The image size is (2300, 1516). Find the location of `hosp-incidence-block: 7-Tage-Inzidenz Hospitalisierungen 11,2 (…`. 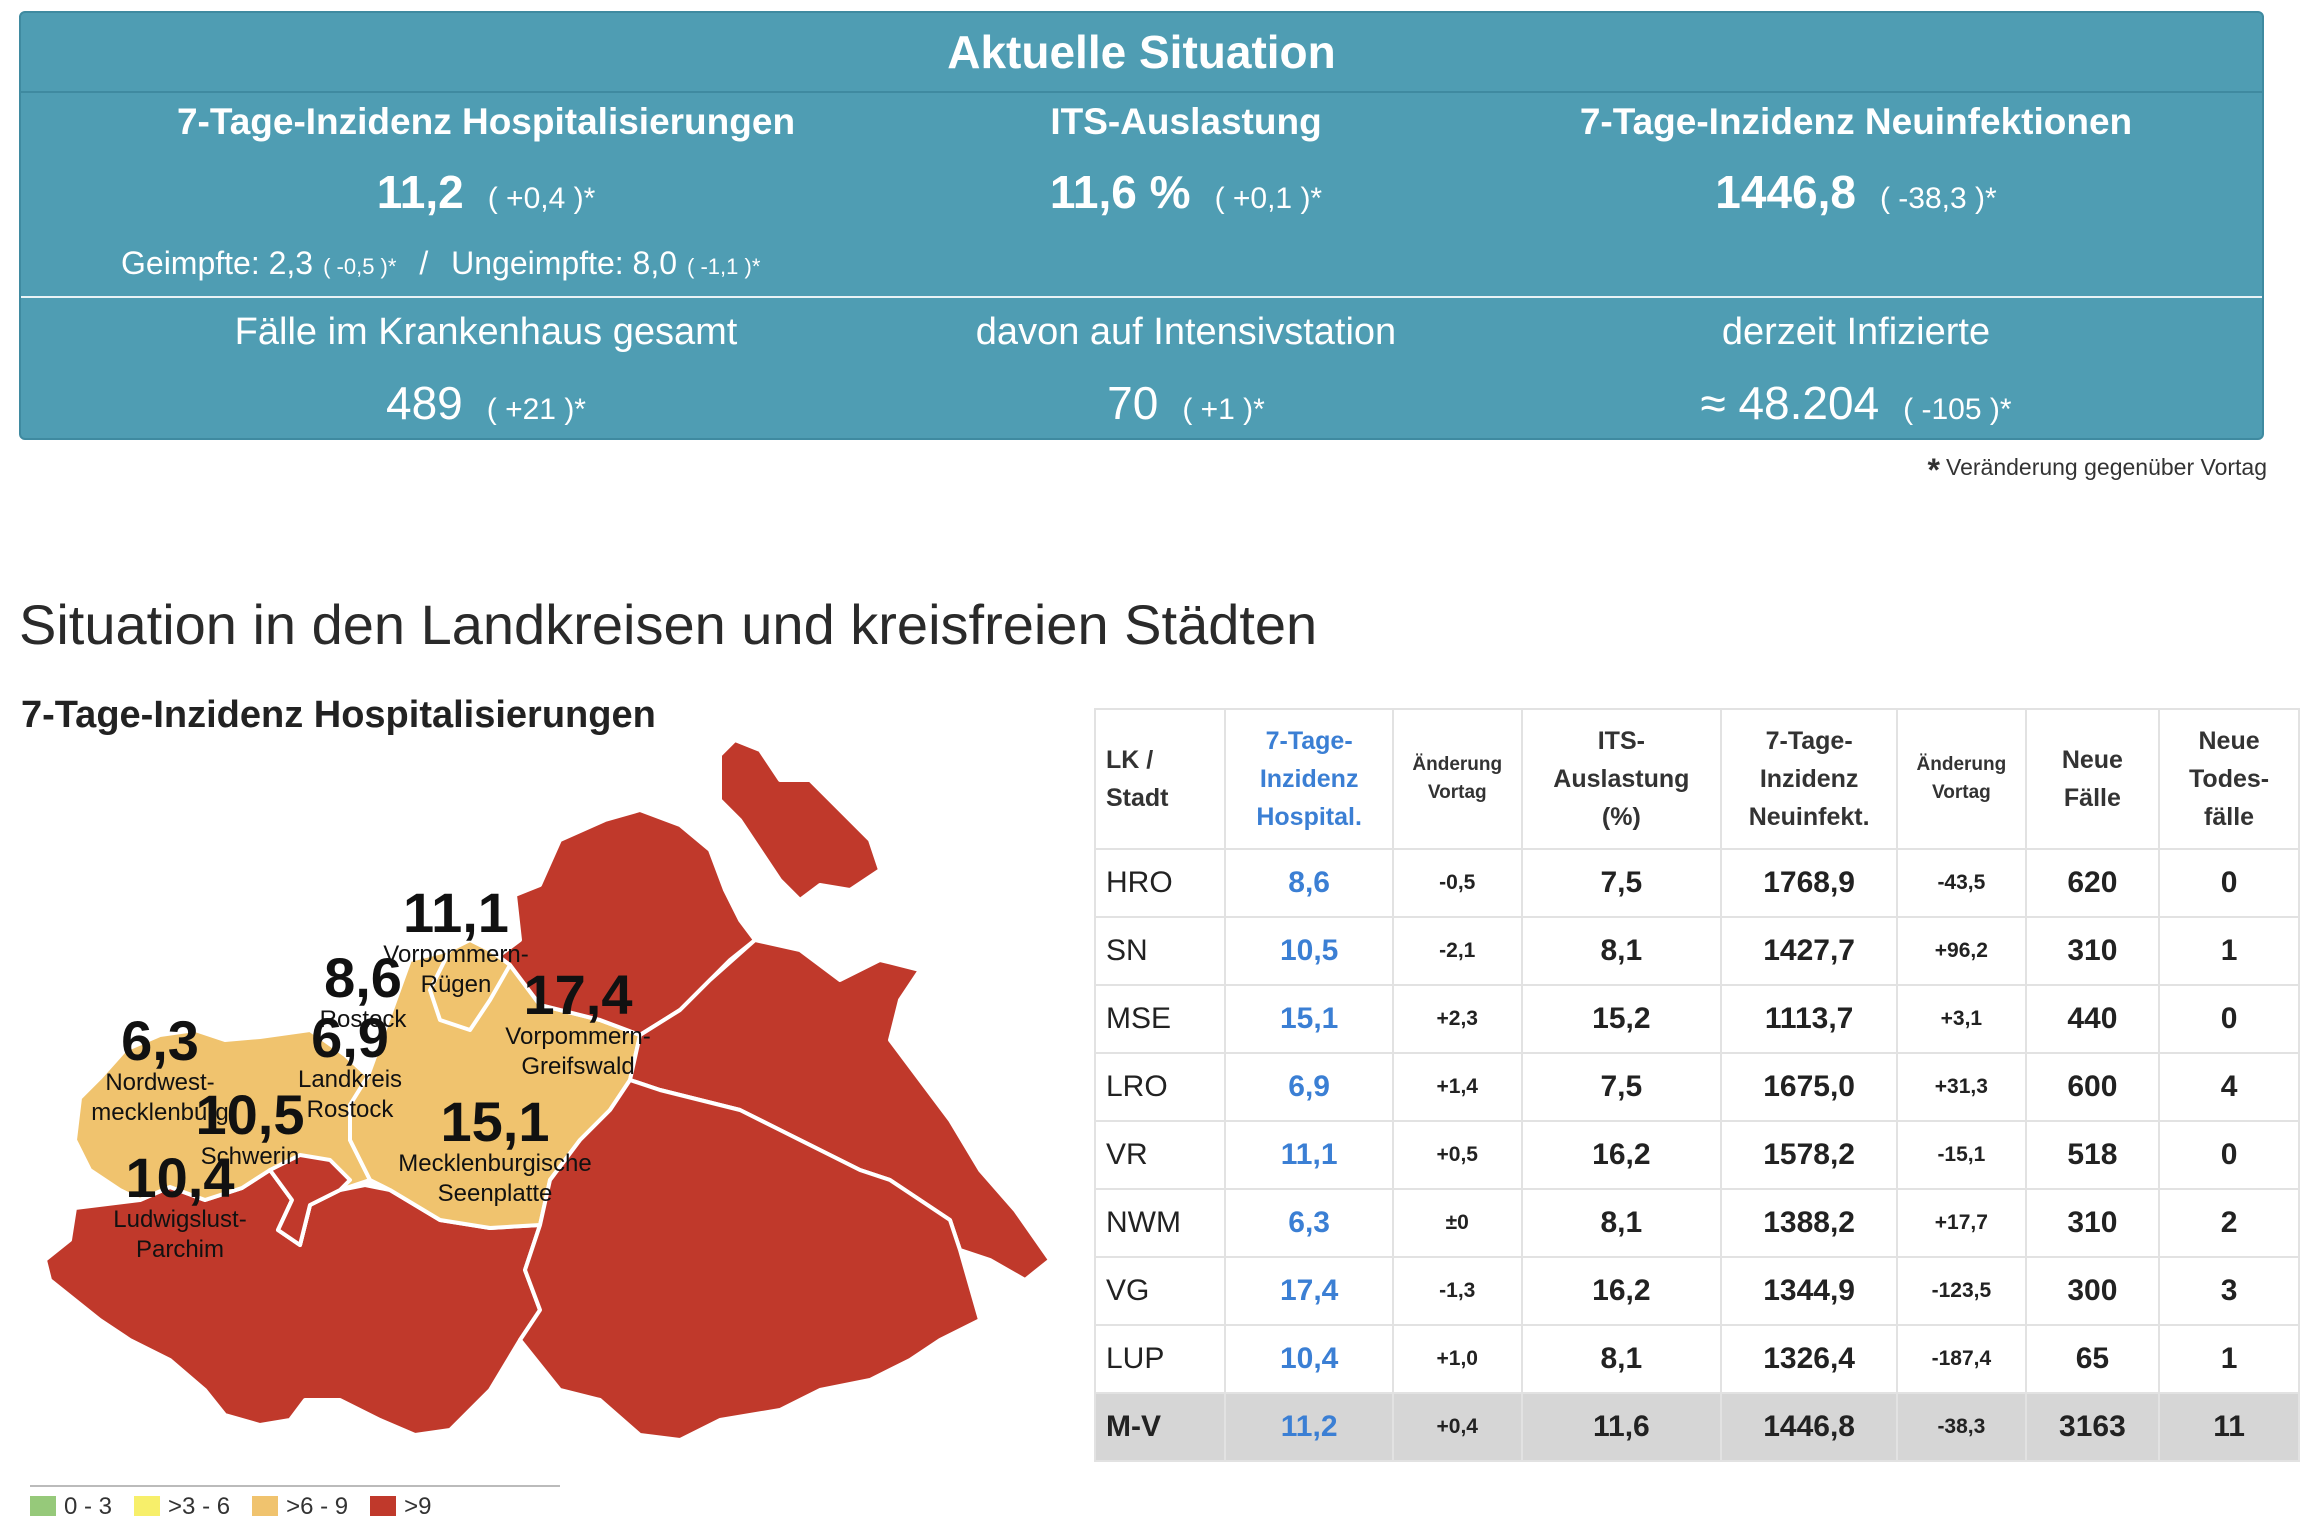

hosp-incidence-block: 7-Tage-Inzidenz Hospitalisierungen 11,2 (… is located at coordinates (486, 160).